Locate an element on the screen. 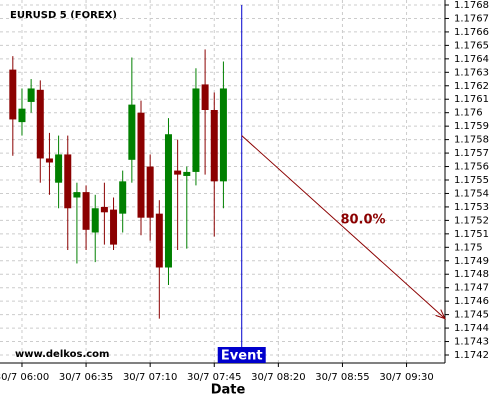 Image resolution: width=500 pixels, height=400 pixels. event-label: Event is located at coordinates (242, 356).